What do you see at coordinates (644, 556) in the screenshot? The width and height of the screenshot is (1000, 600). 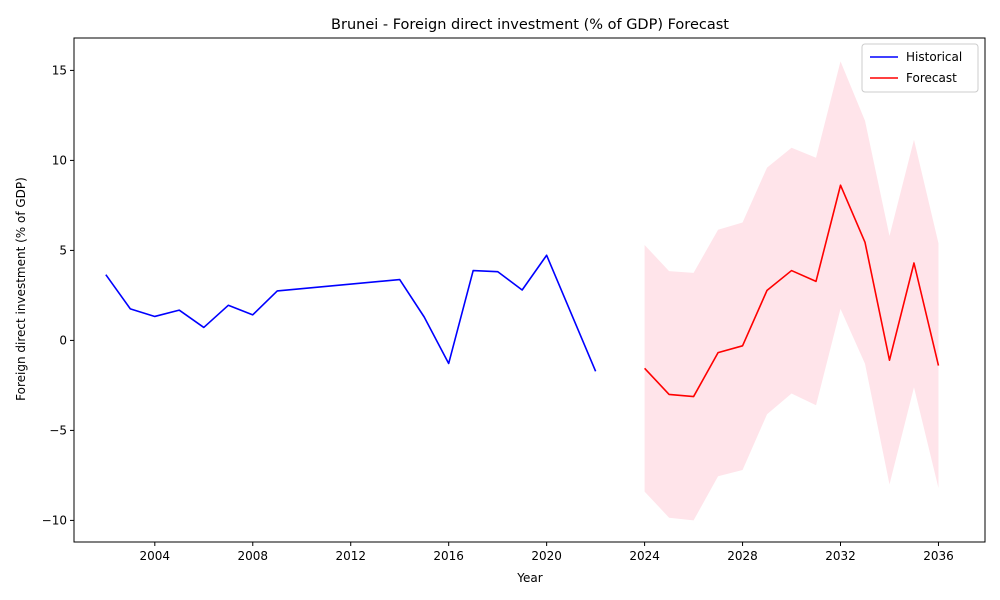 I see `x-tick-label: 2024` at bounding box center [644, 556].